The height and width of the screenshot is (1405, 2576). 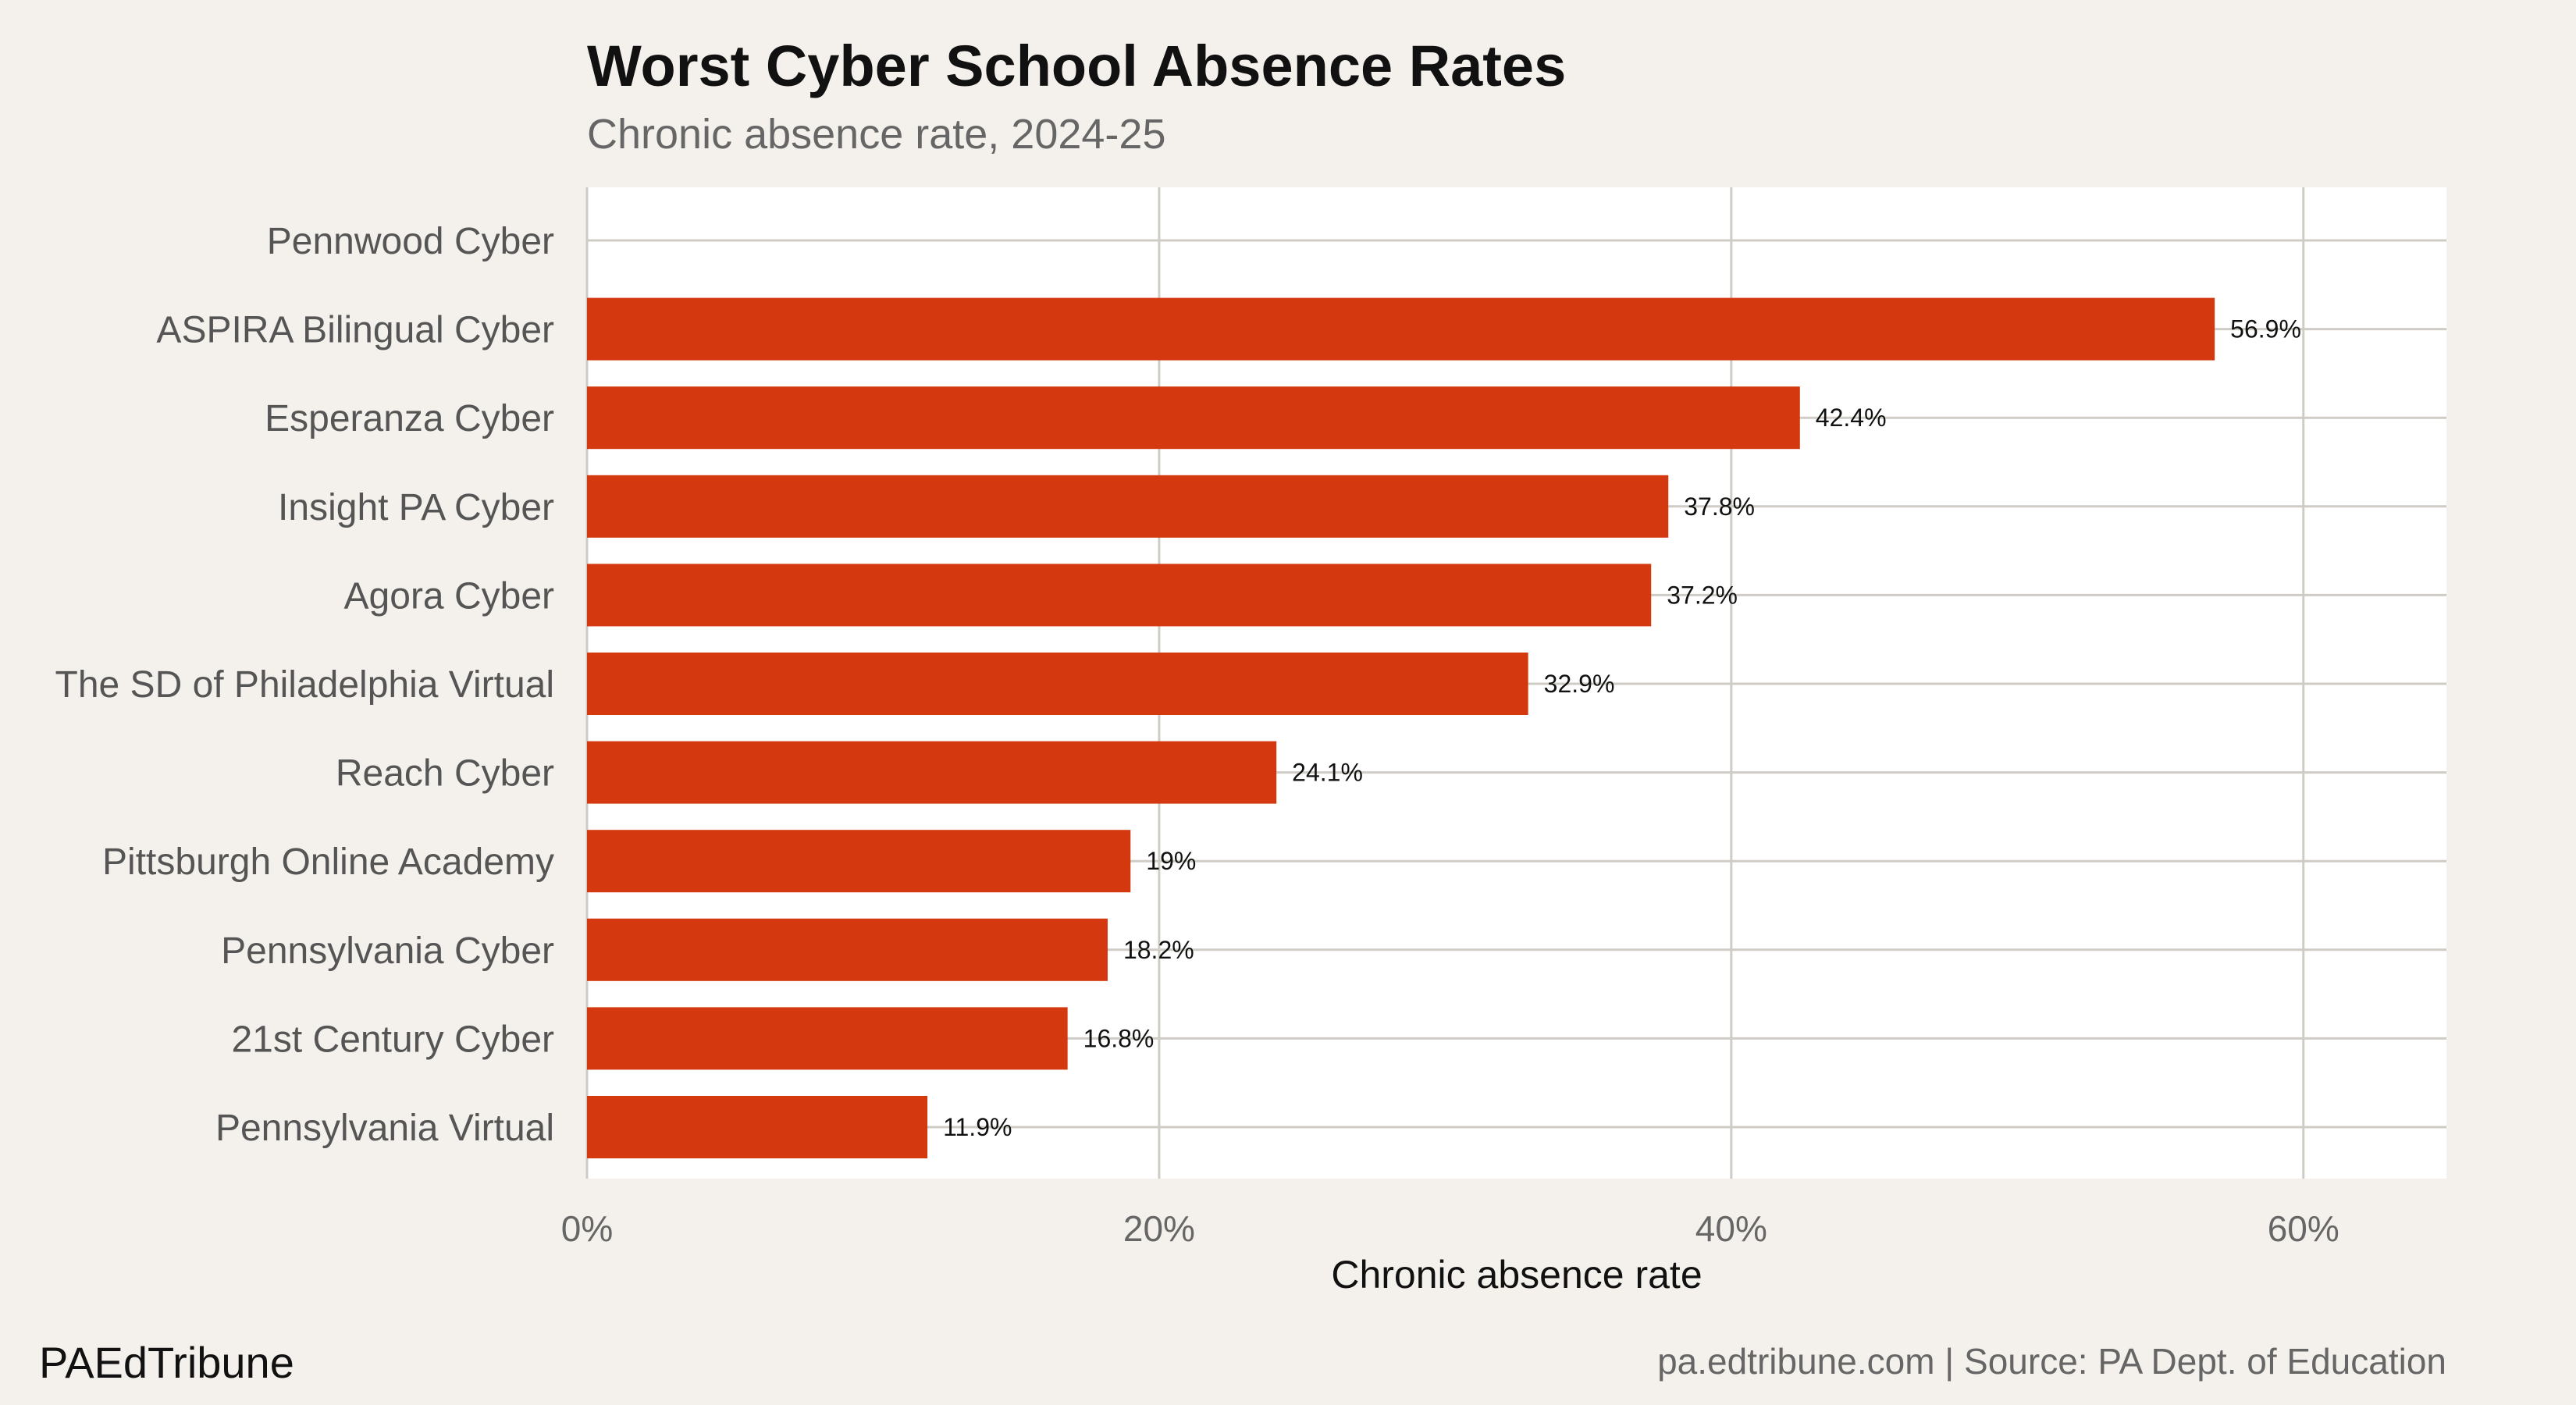 What do you see at coordinates (1076, 66) in the screenshot?
I see `chart-title: Worst Cyber School Absence Rates` at bounding box center [1076, 66].